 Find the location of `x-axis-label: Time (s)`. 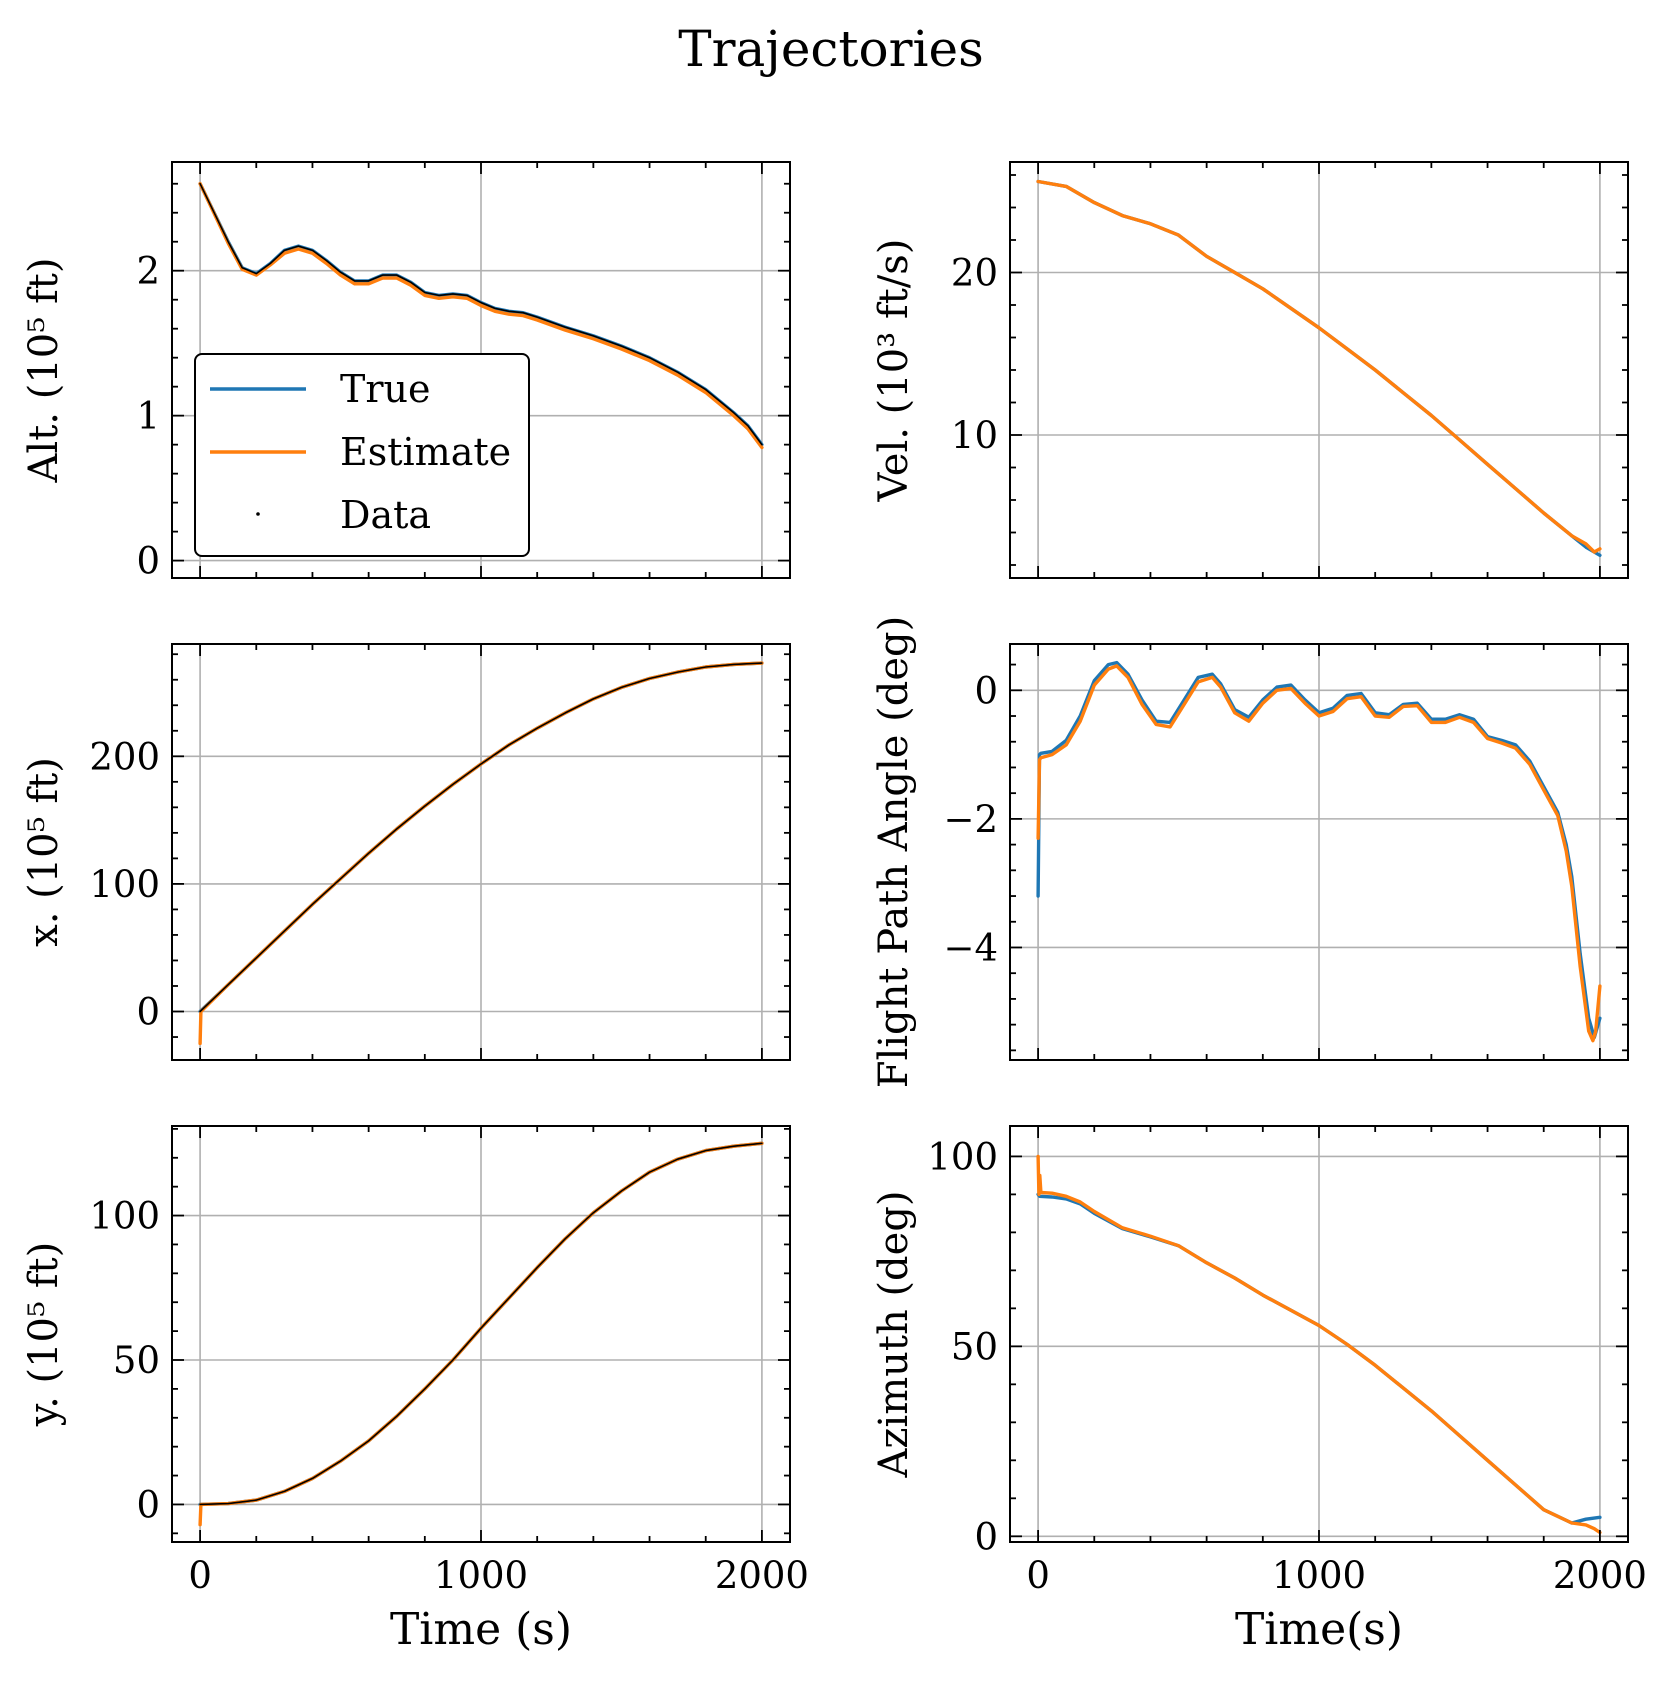

x-axis-label: Time (s) is located at coordinates (481, 1629).